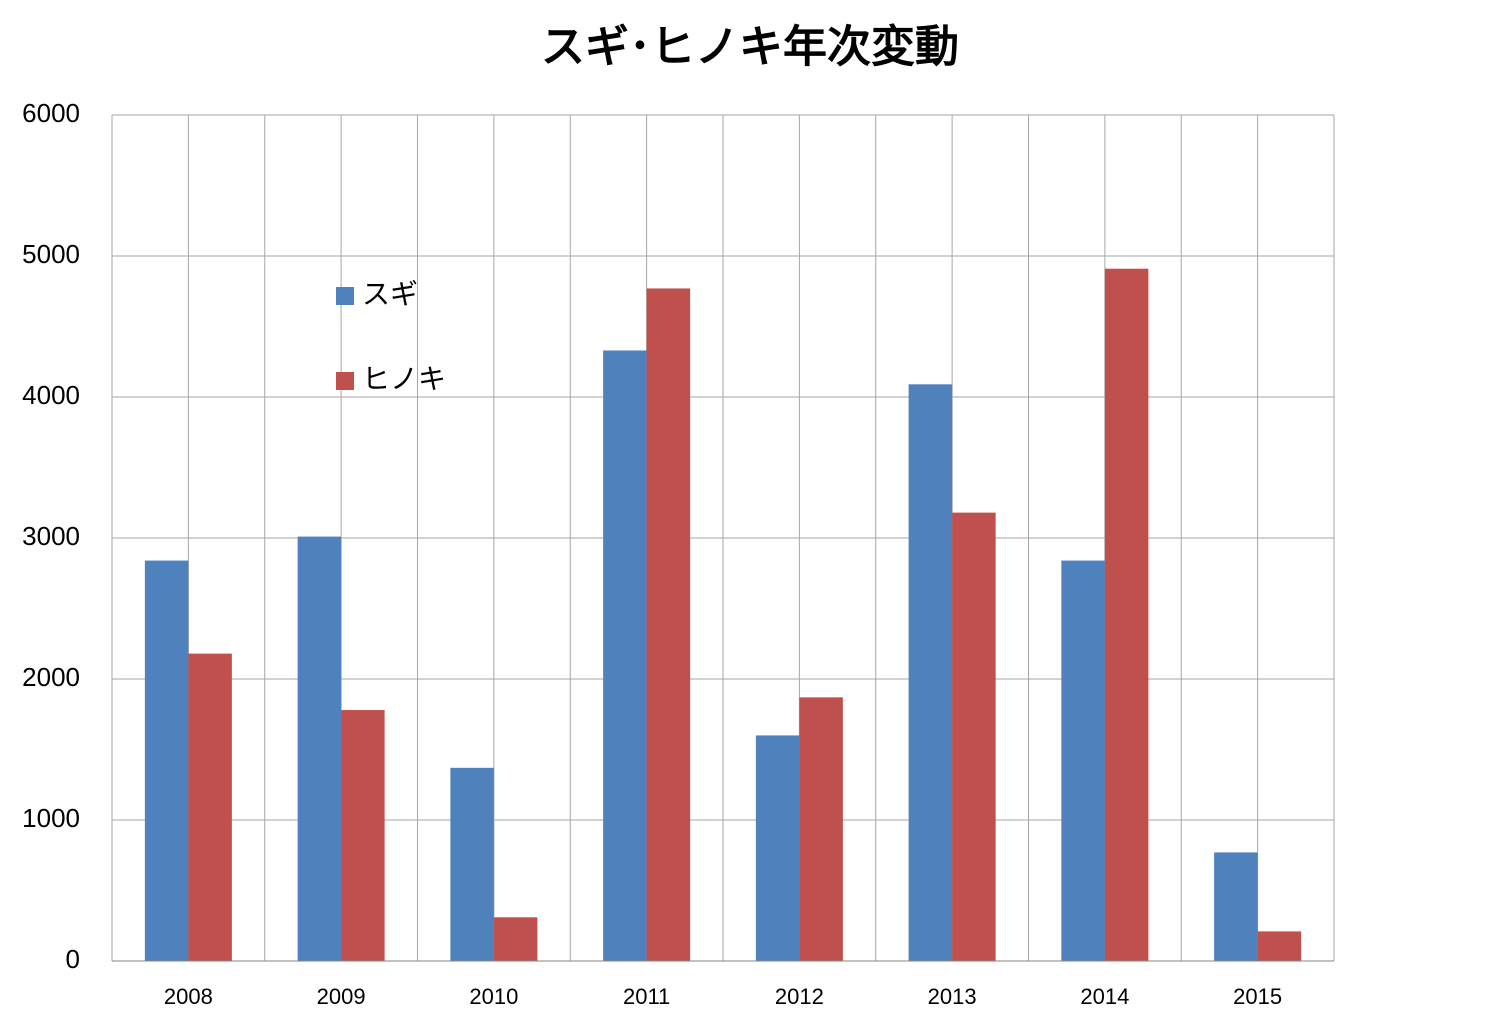 The height and width of the screenshot is (1029, 1500). I want to click on y-tick-label: 2000, so click(51, 677).